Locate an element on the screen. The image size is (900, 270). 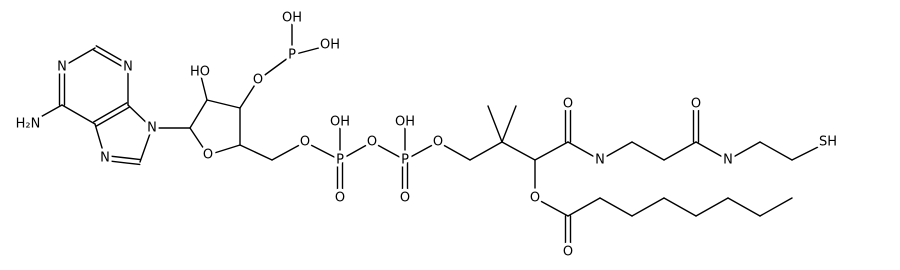
atom-label: SH is located at coordinates (828, 142).